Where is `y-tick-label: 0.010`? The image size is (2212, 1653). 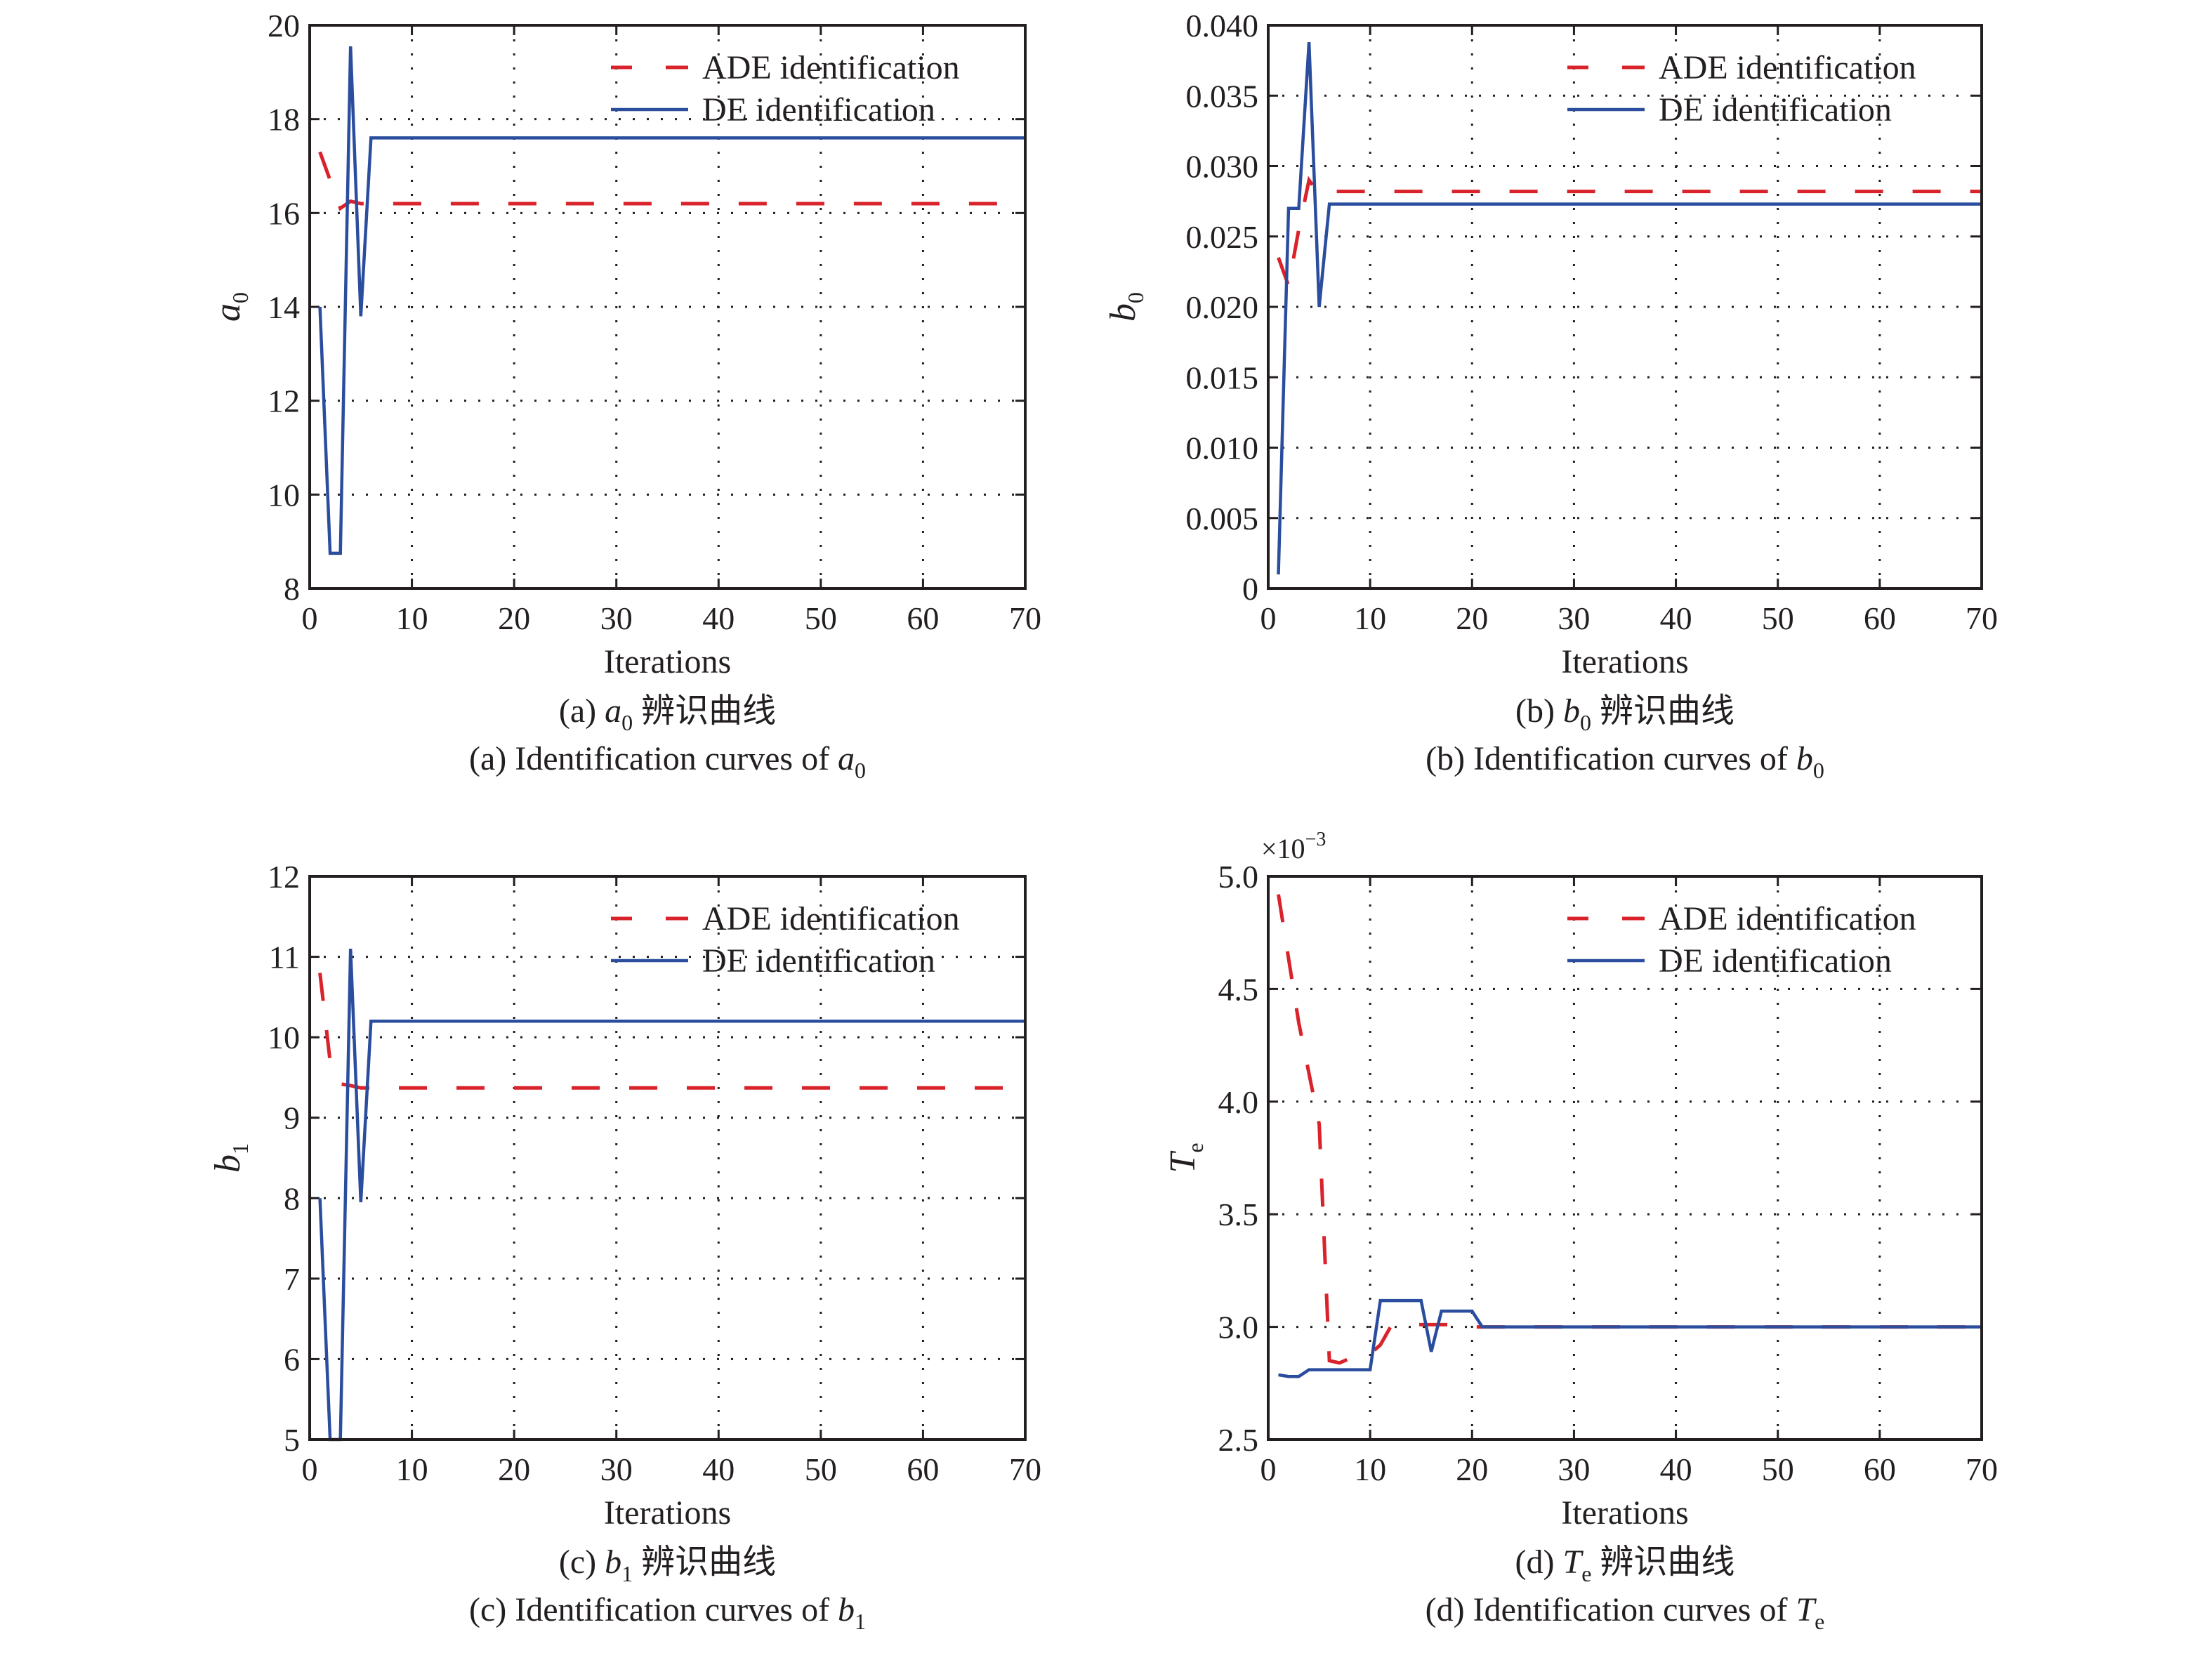 y-tick-label: 0.010 is located at coordinates (1222, 448).